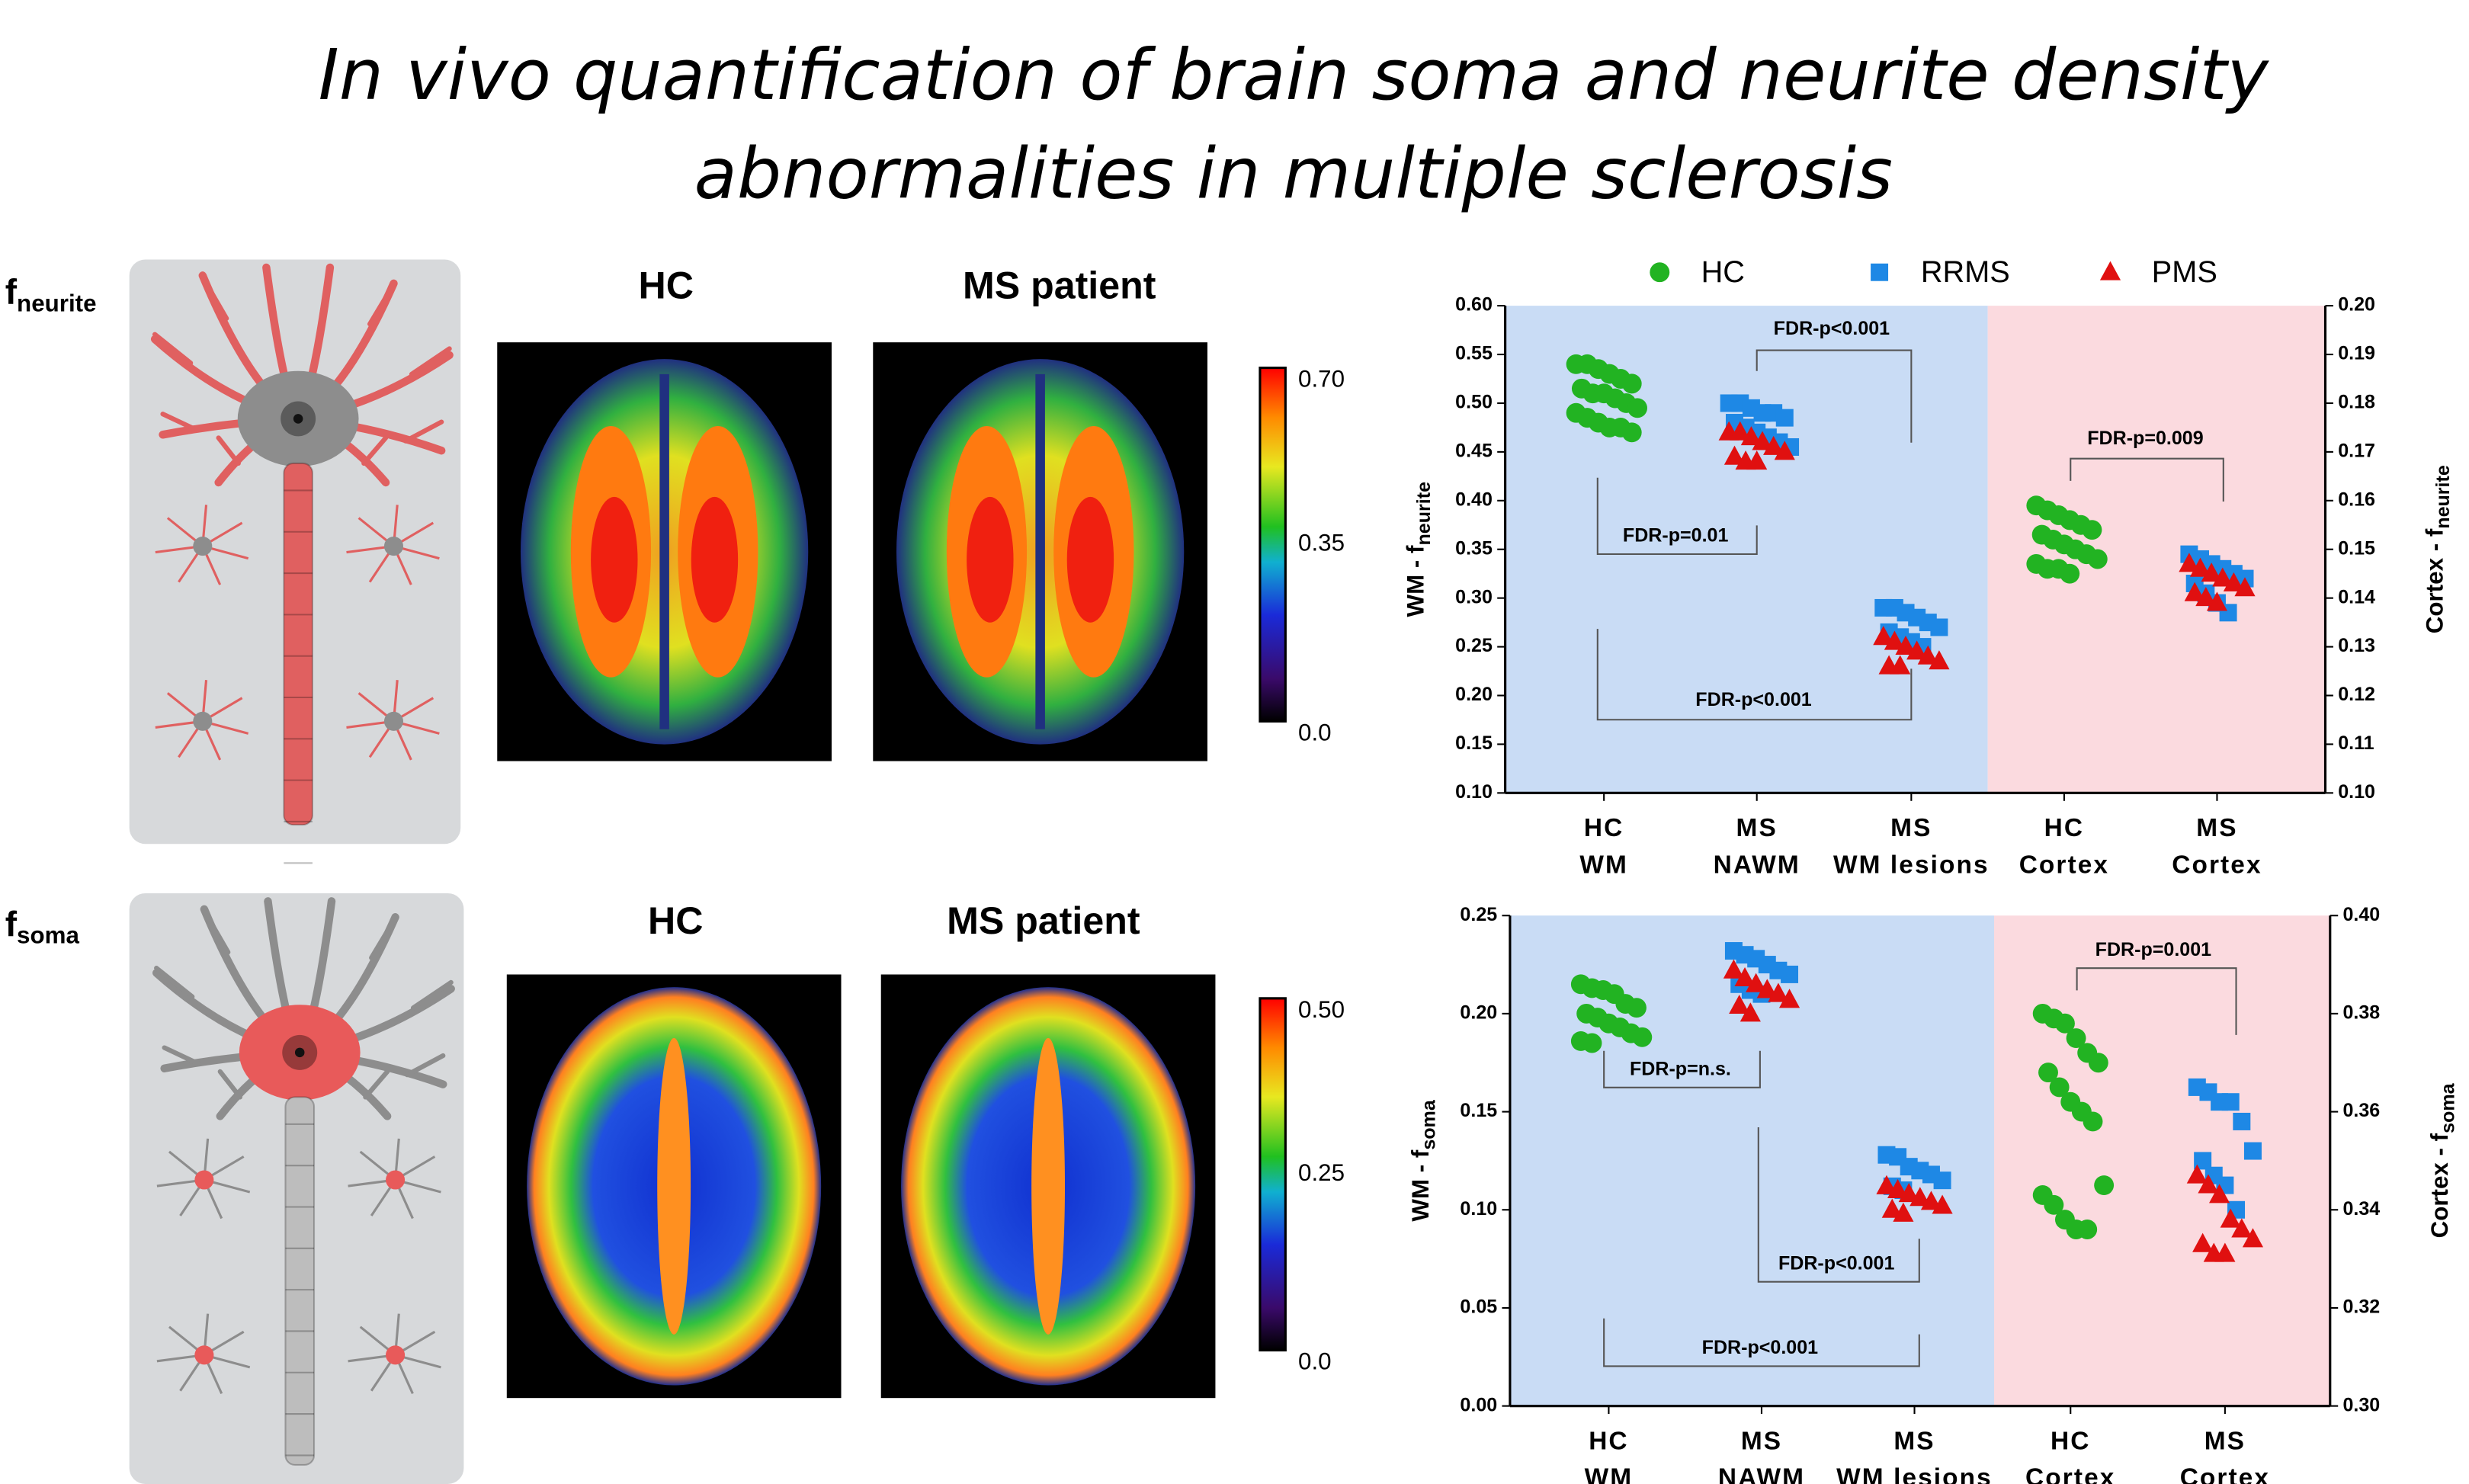 The image size is (2469, 1484). I want to click on row-label-sub: soma, so click(48, 935).